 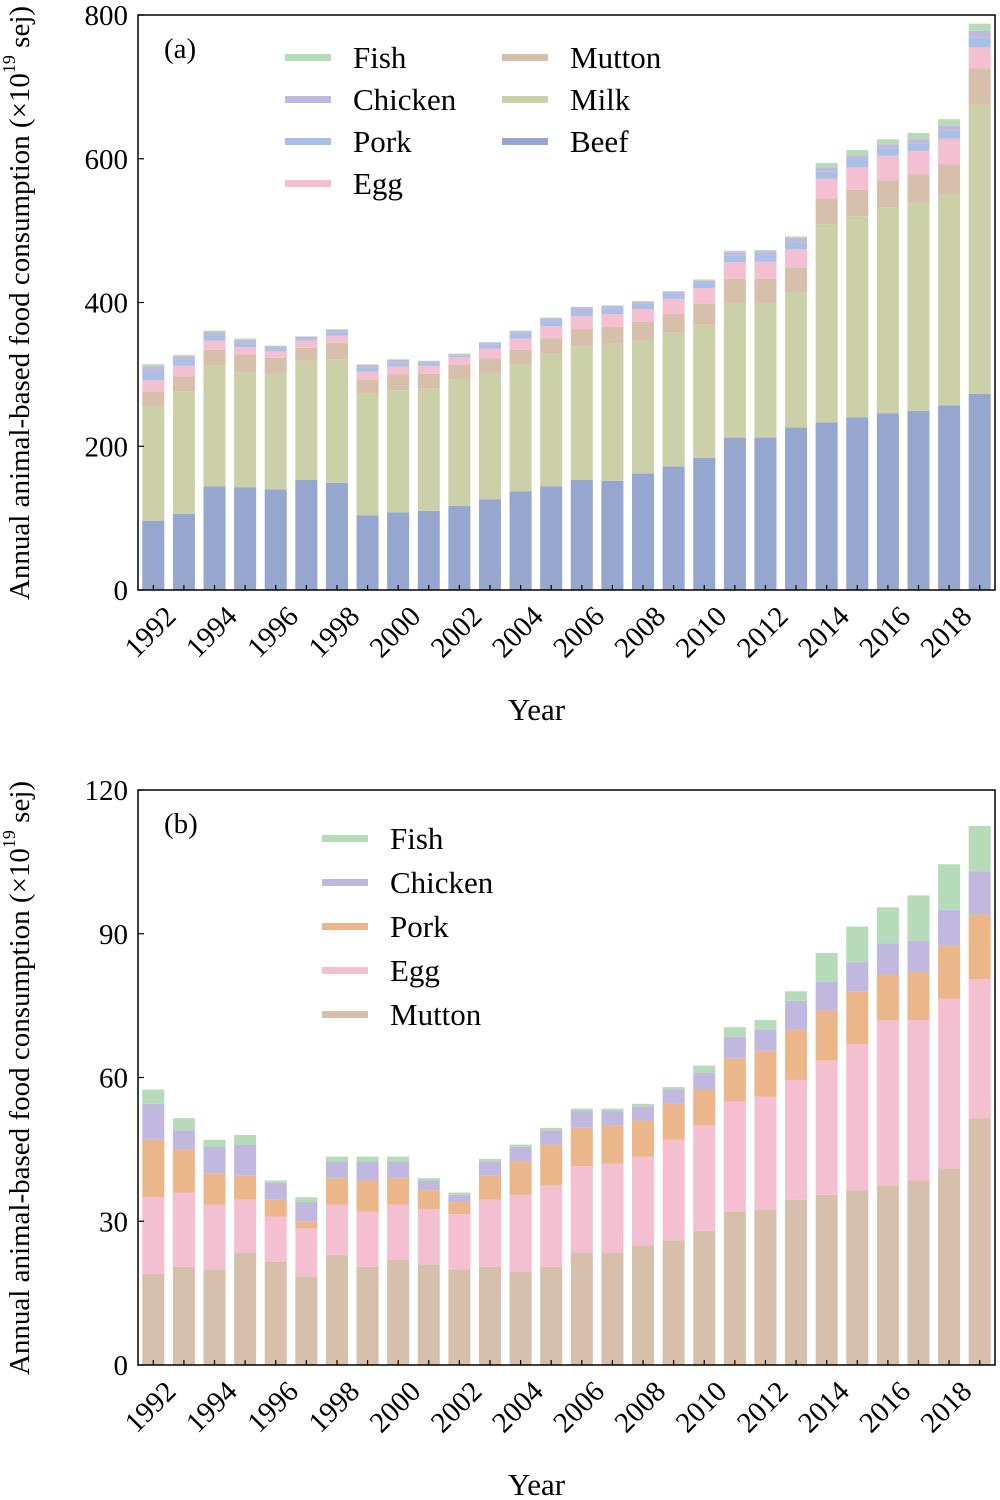 I want to click on x-tick-label: 2010, so click(x=702, y=632).